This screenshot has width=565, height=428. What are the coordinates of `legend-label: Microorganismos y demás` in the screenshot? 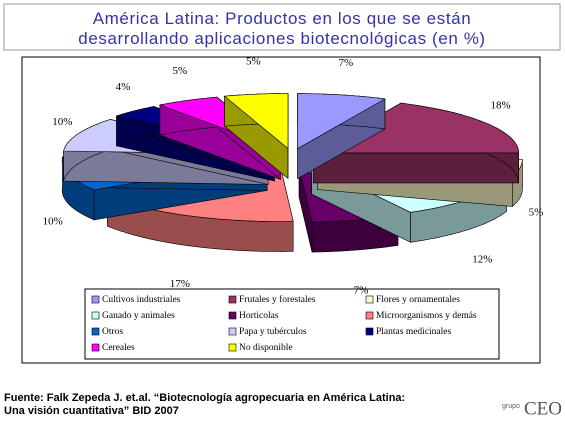 It's located at (426, 316).